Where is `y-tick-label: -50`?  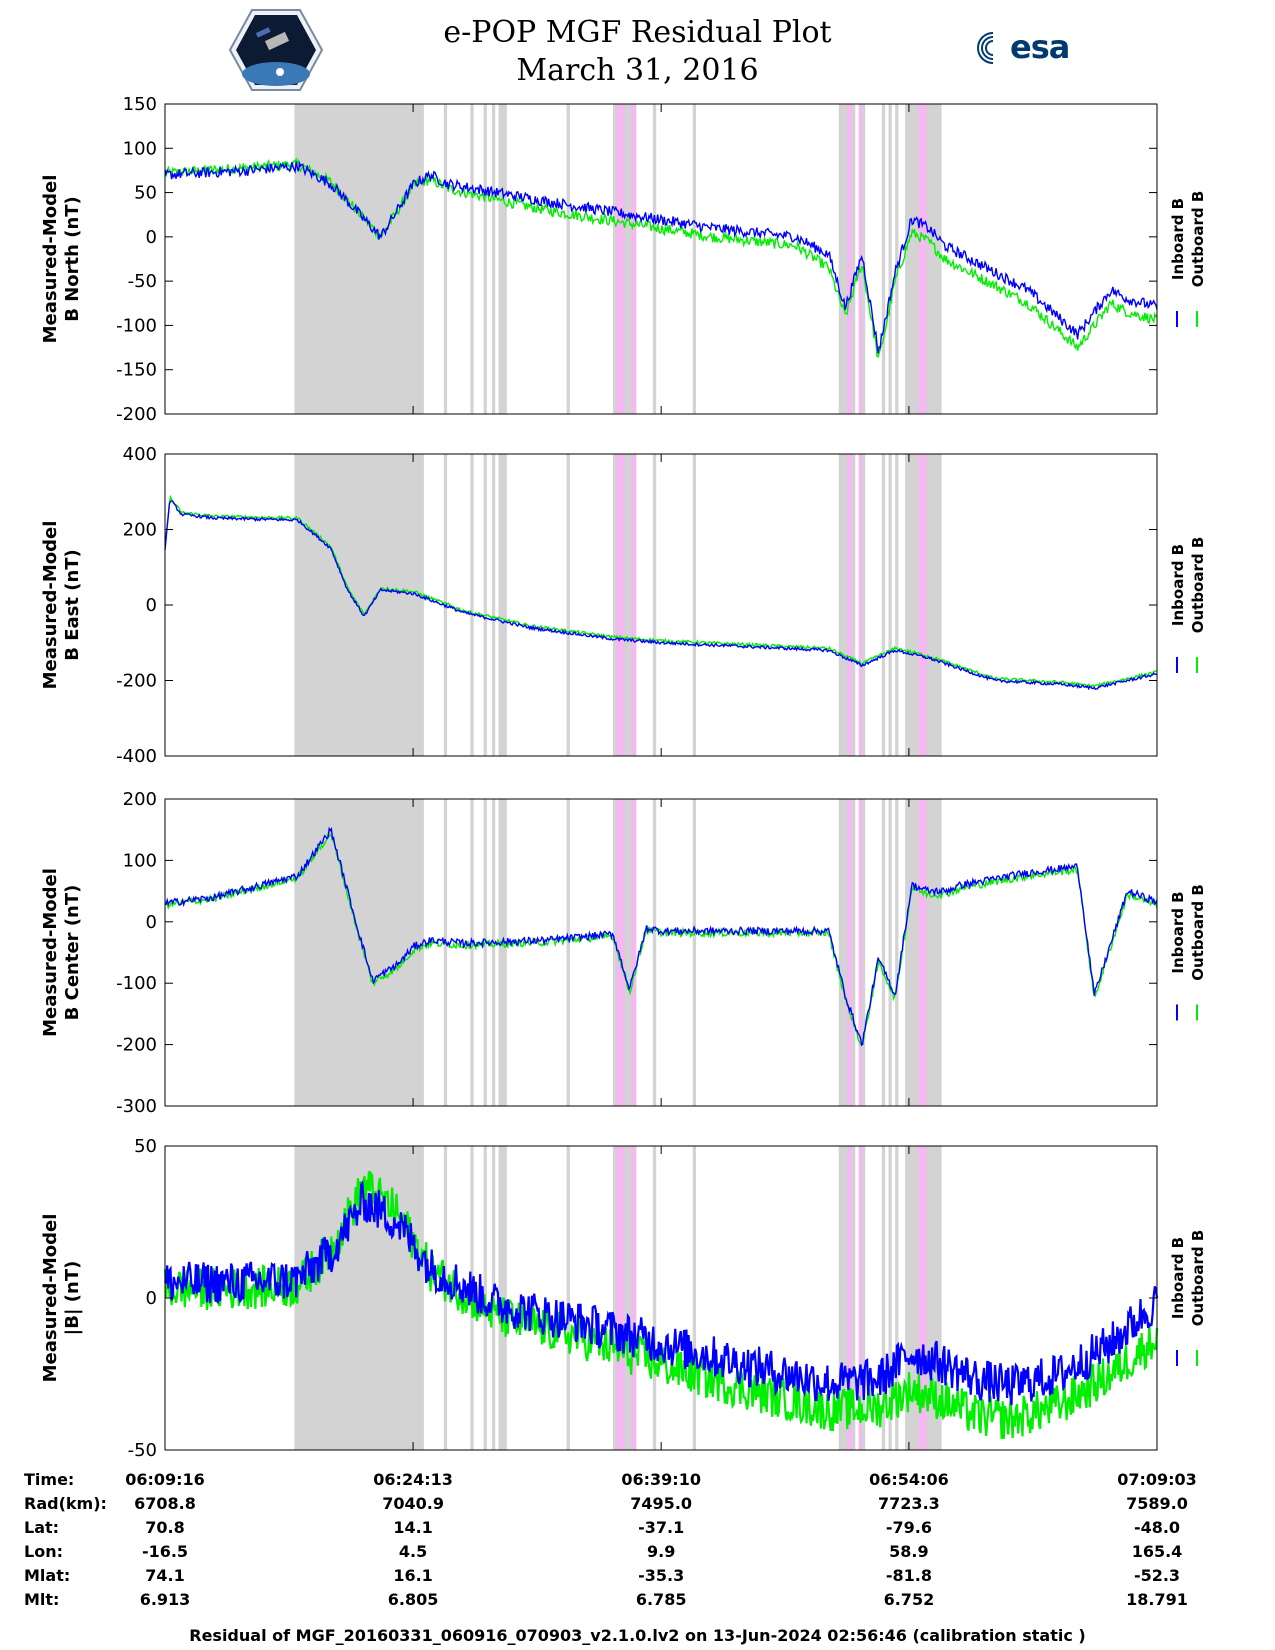 y-tick-label: -50 is located at coordinates (142, 281).